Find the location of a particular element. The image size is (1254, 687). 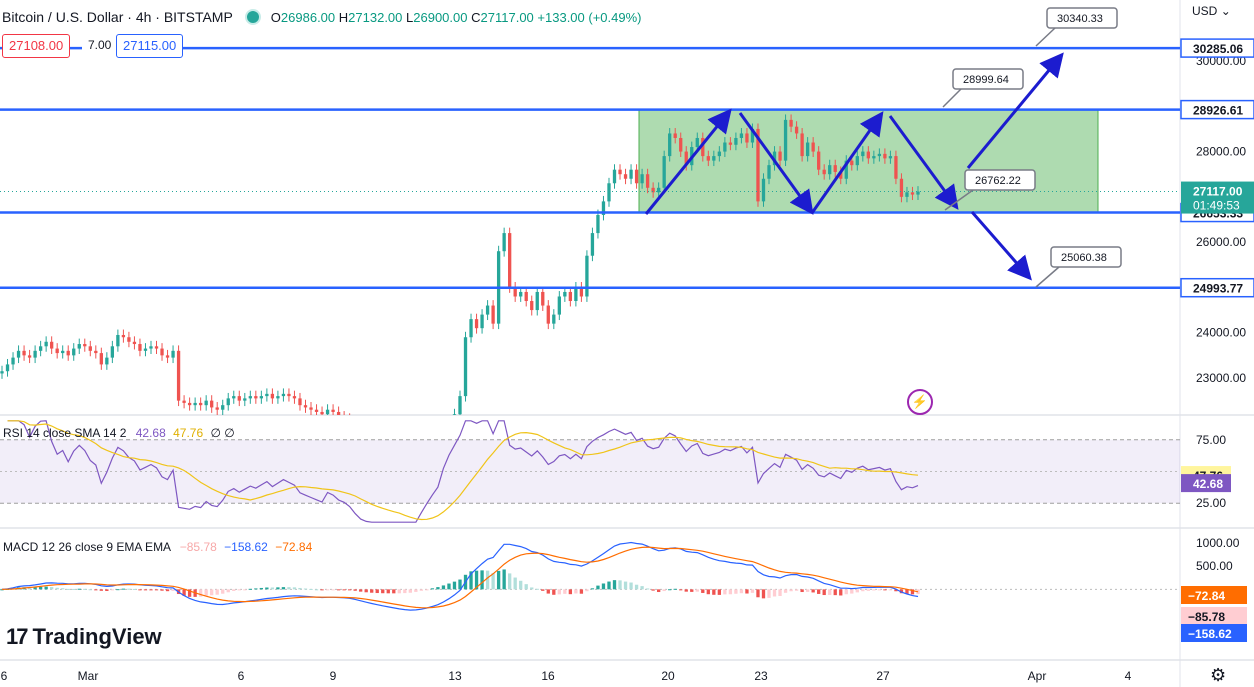

rsi-tag is located at coordinates (1206, 483).